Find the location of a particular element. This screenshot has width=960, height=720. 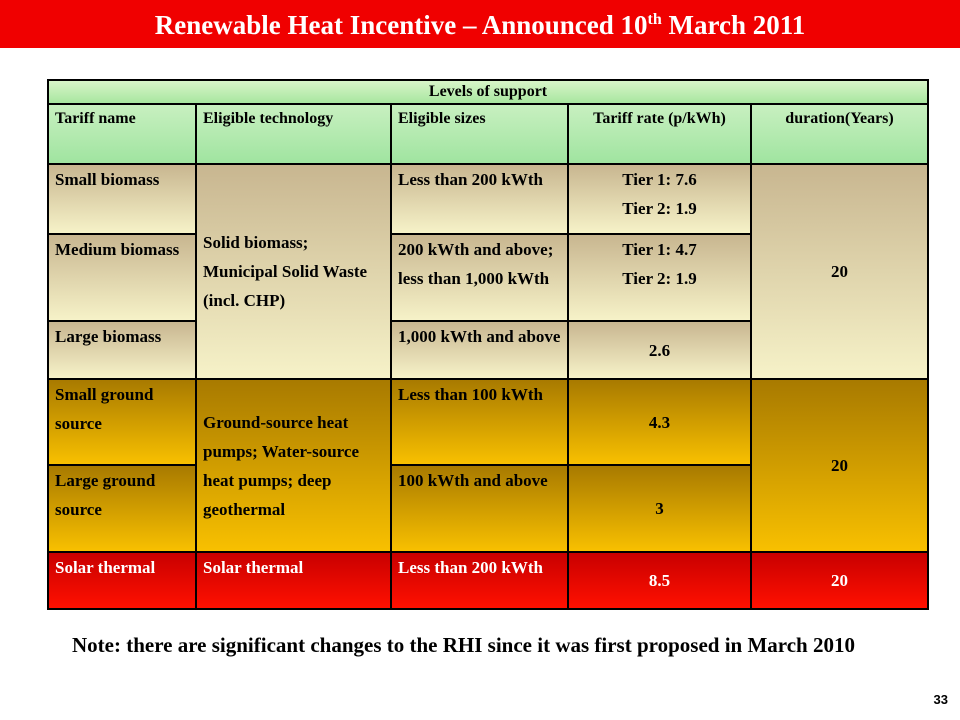

table-caption: Levels of support is located at coordinates (488, 92).